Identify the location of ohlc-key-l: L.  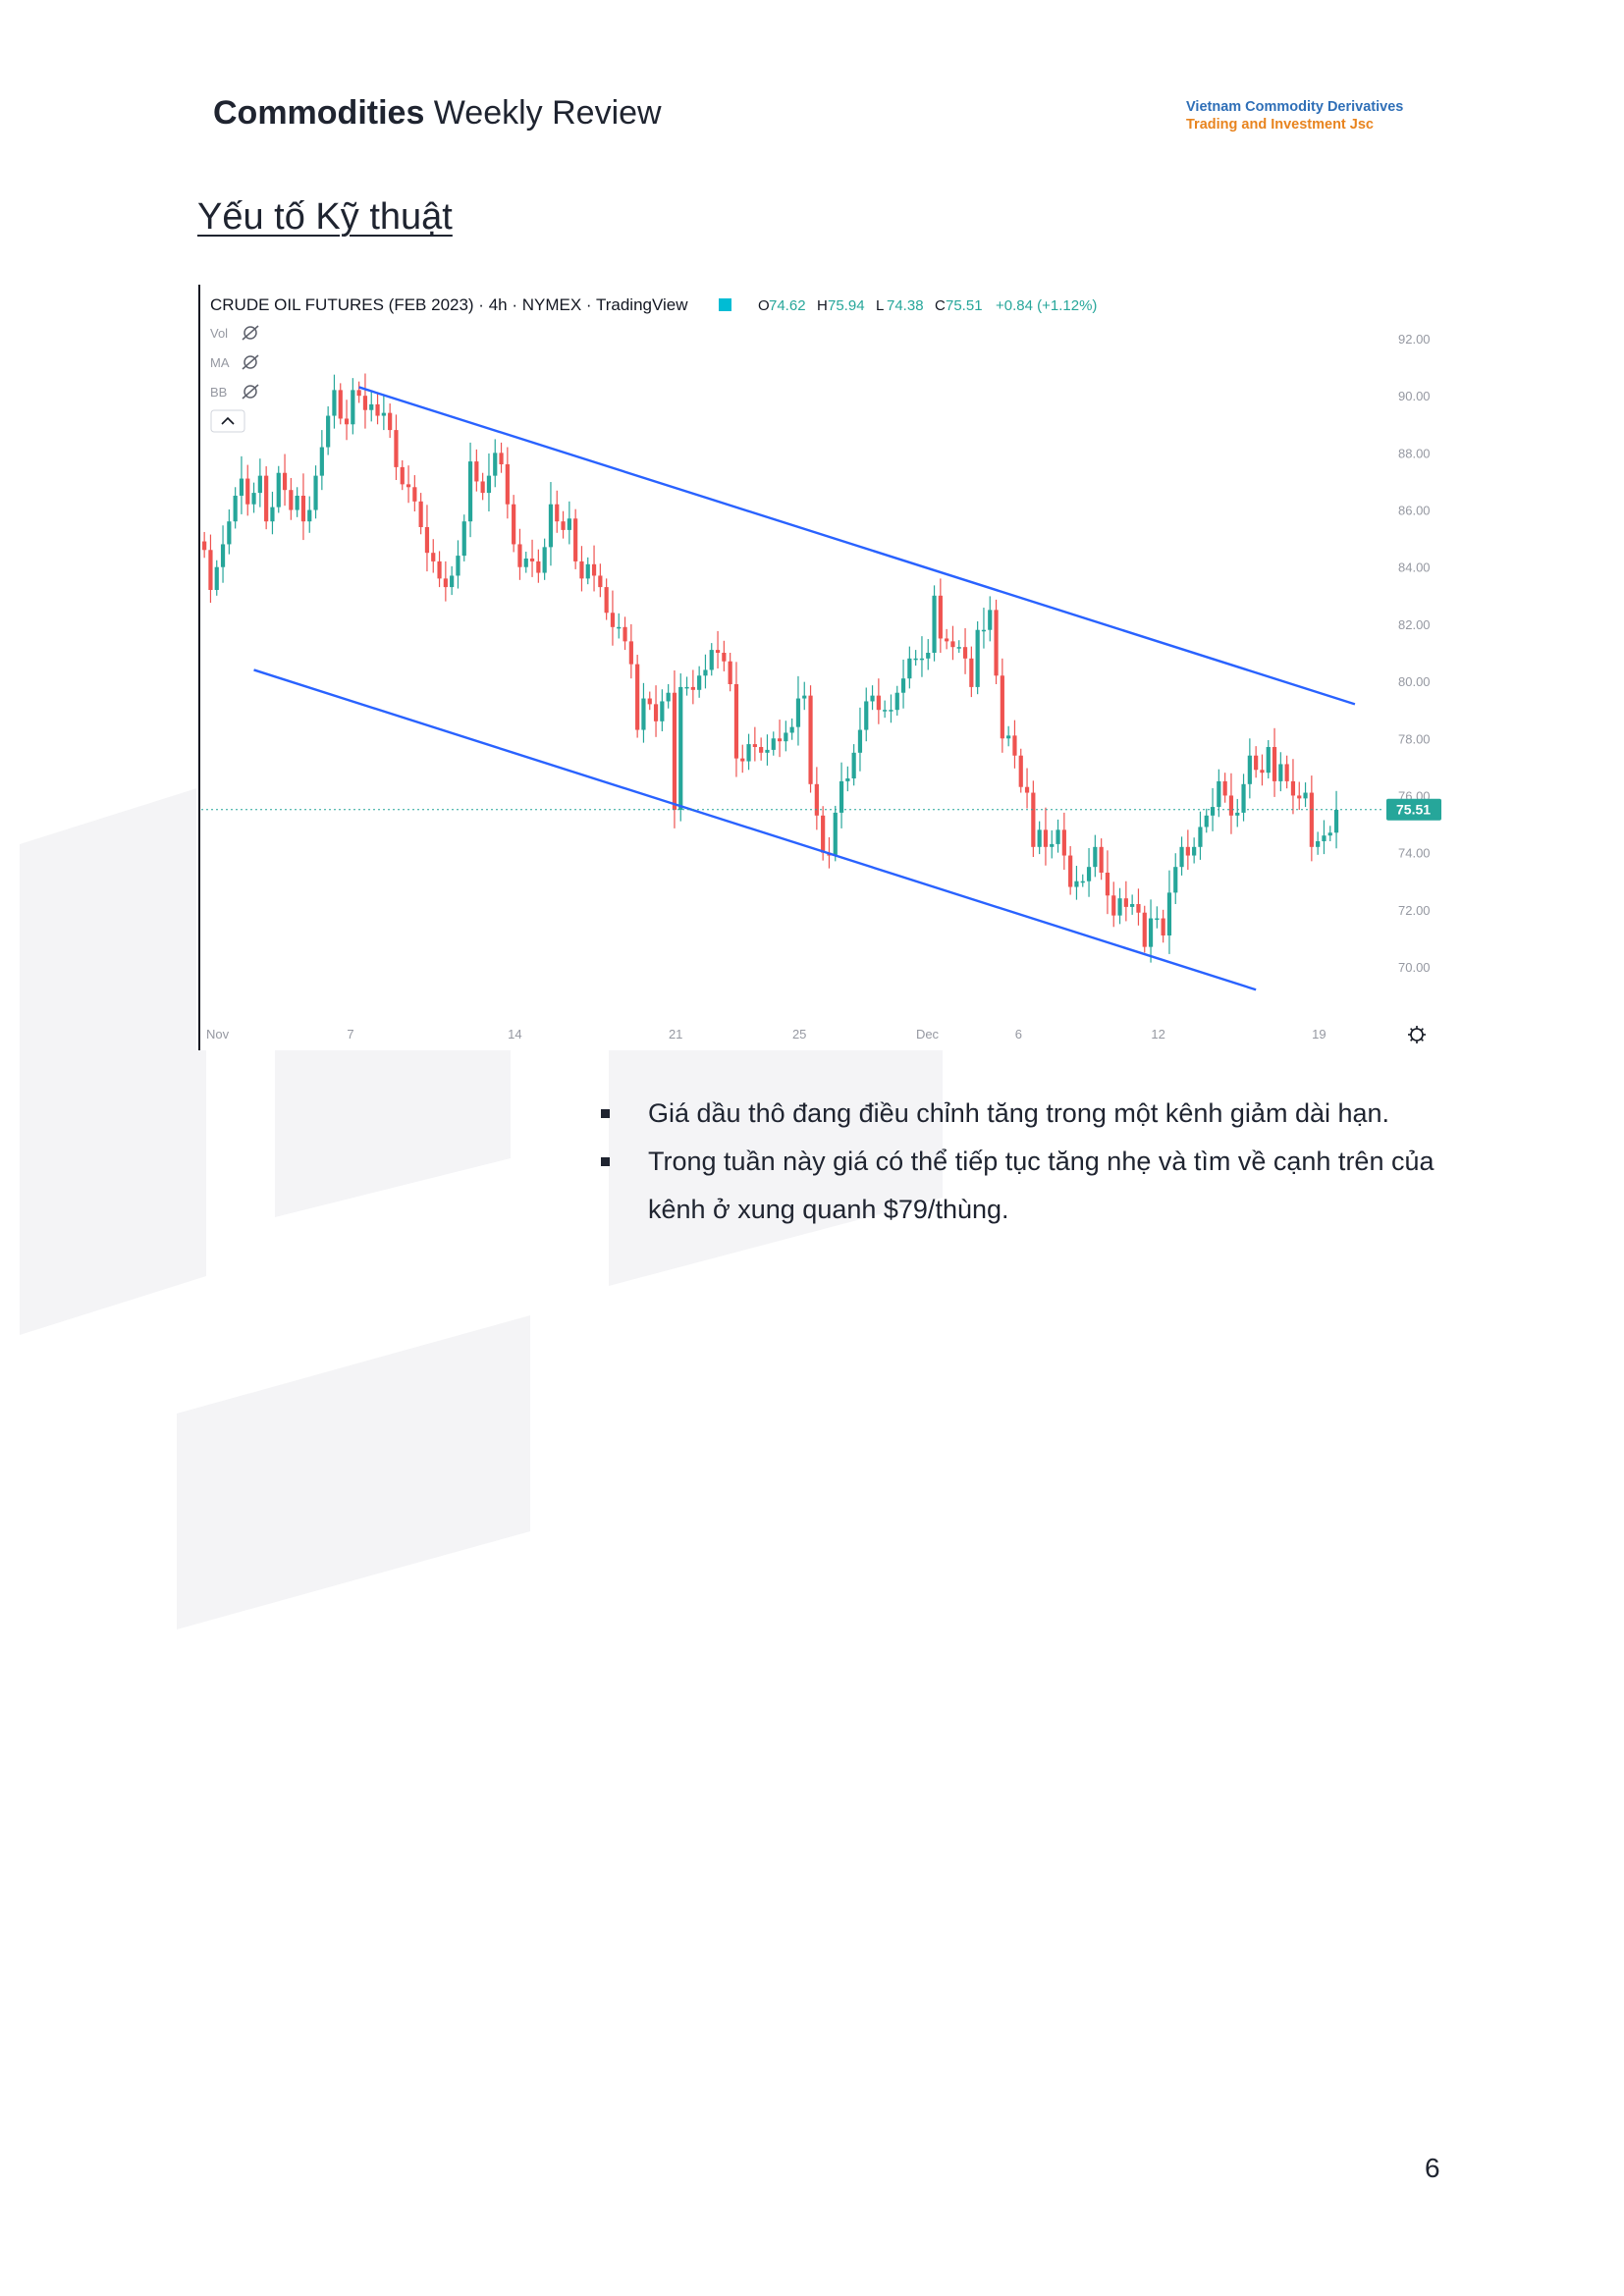
(880, 305).